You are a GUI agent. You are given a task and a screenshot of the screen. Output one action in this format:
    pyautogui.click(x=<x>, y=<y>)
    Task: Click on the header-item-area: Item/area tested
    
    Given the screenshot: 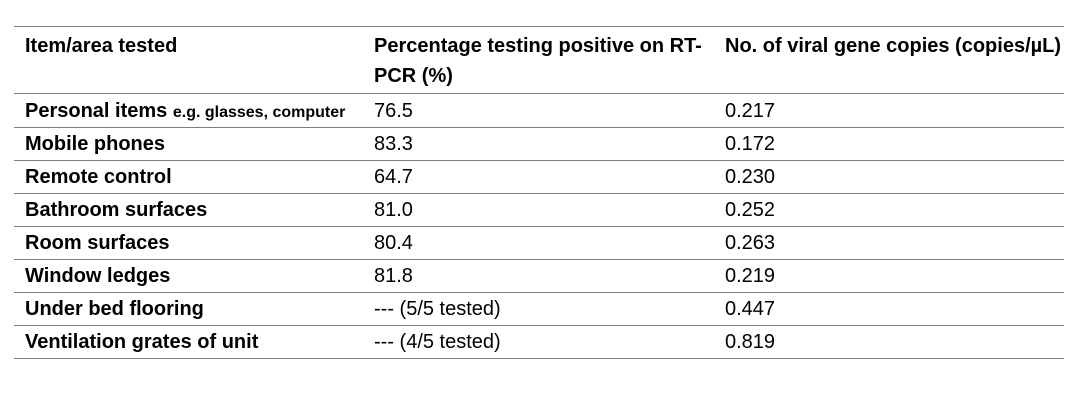 What is the action you would take?
    pyautogui.click(x=188, y=60)
    